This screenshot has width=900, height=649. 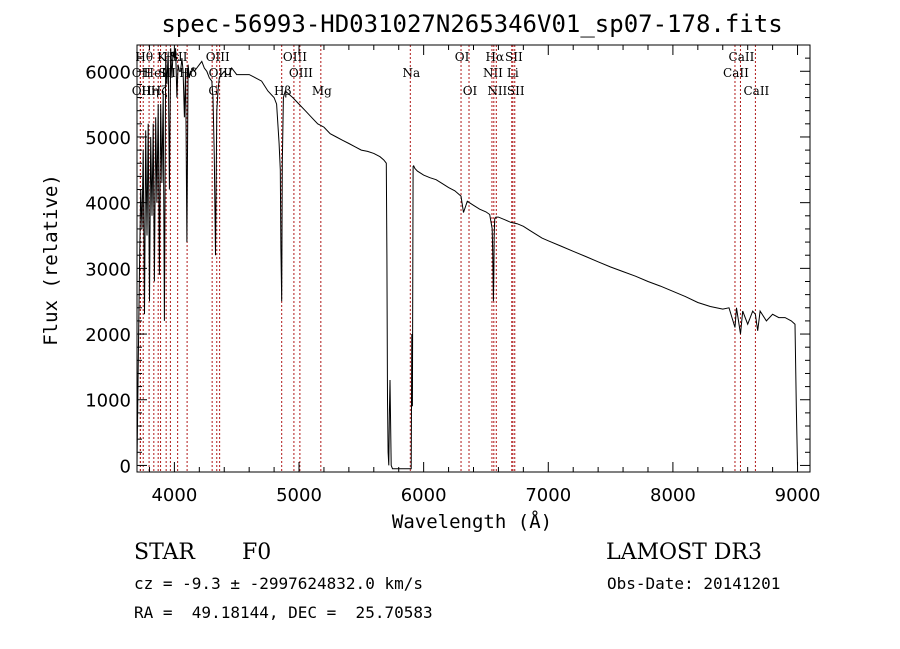 What do you see at coordinates (411, 73) in the screenshot?
I see `line-label: Na` at bounding box center [411, 73].